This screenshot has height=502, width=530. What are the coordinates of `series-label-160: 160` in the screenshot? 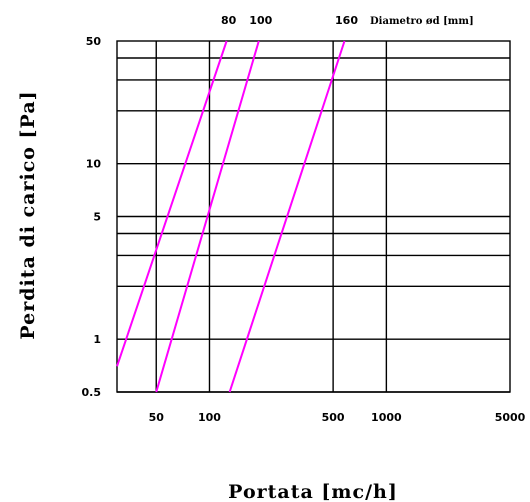 It's located at (346, 20).